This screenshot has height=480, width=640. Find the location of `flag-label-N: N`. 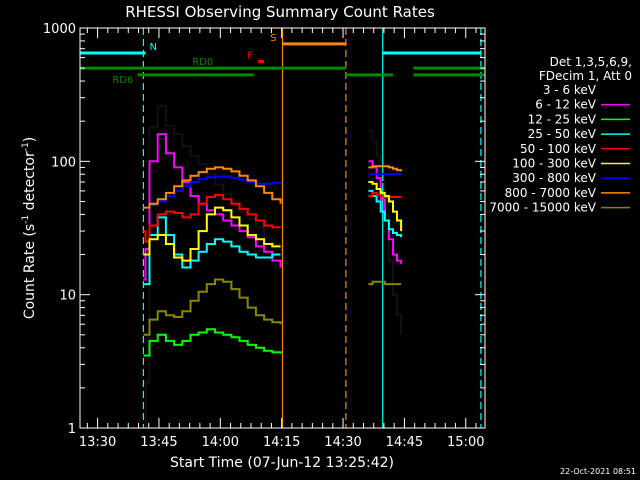

flag-label-N: N is located at coordinates (152, 47).